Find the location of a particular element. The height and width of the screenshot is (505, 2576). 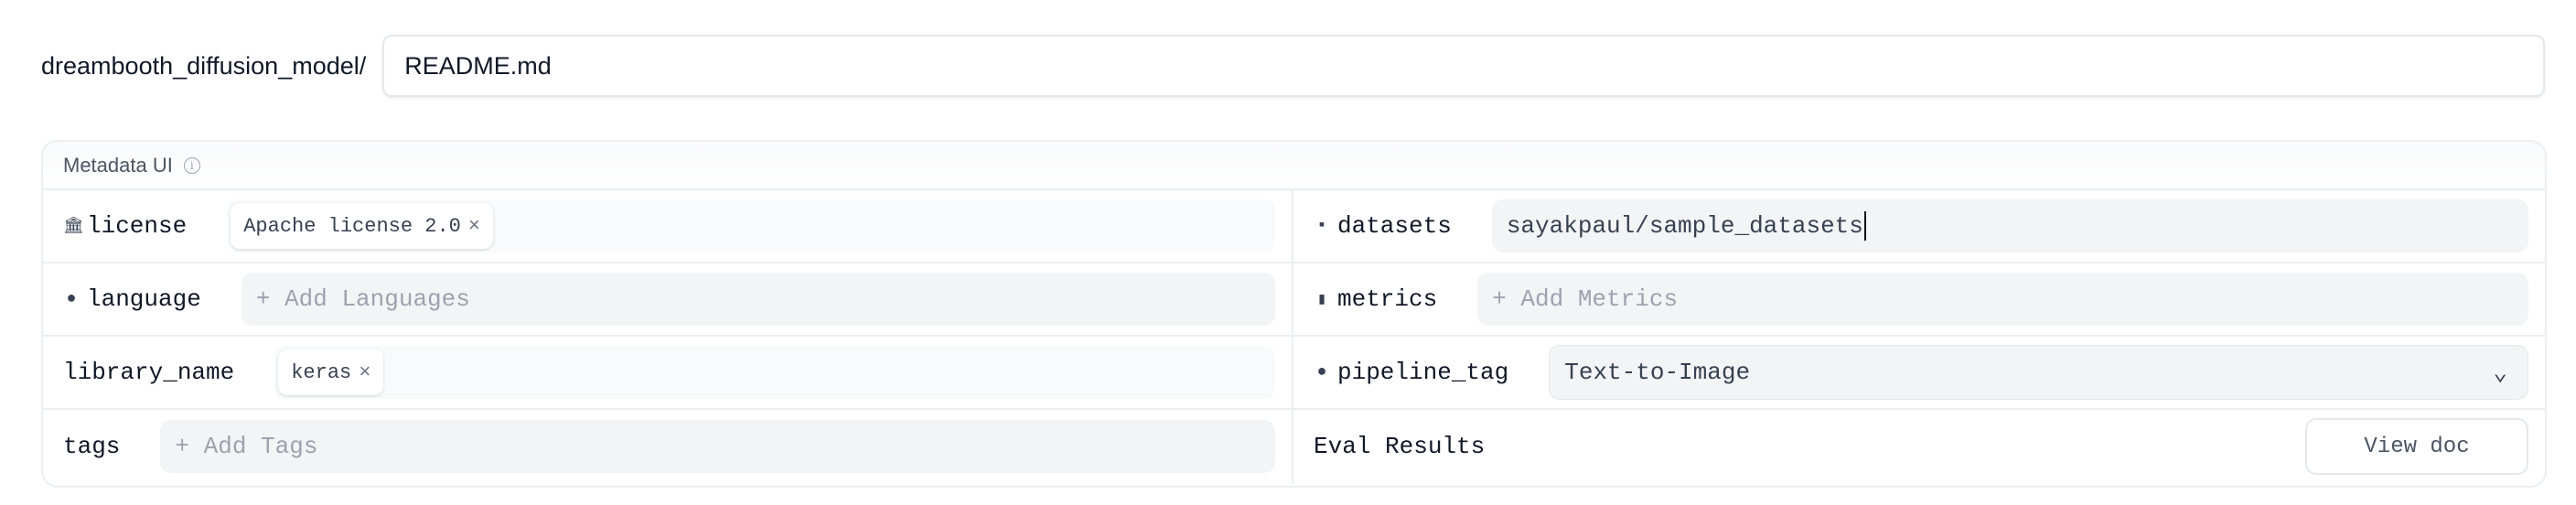

metrics-row: ▮ metrics + Add Metrics is located at coordinates (1919, 300).